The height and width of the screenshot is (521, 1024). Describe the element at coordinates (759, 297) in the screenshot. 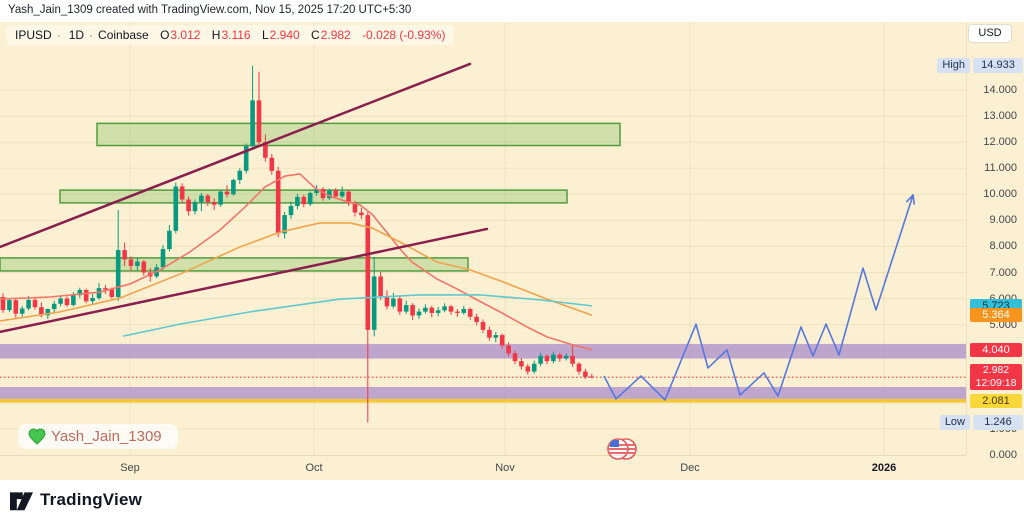

I see `projection-path` at that location.